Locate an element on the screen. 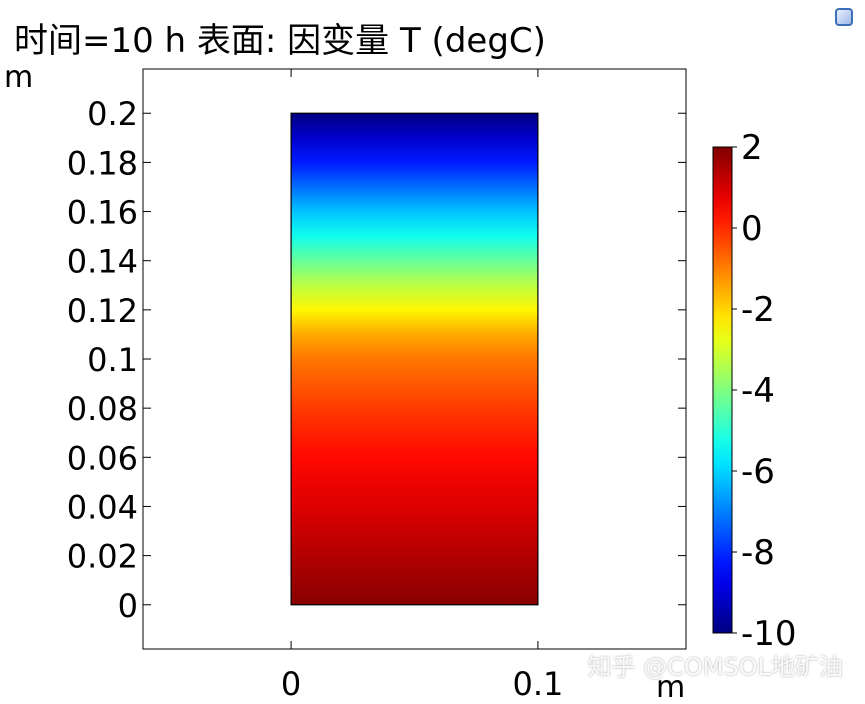 This screenshot has height=704, width=865. colorbar-tick-label: -10 is located at coordinates (769, 634).